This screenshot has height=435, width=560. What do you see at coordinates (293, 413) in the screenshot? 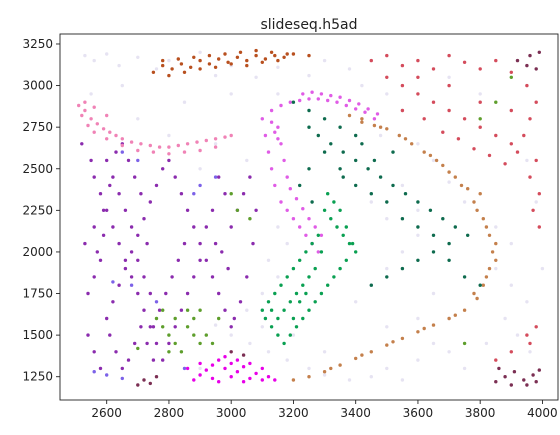
I see `x-tick-label: 3200` at bounding box center [293, 413].